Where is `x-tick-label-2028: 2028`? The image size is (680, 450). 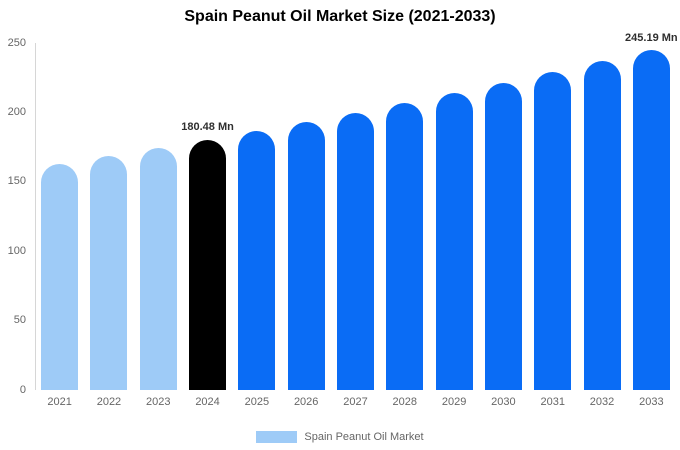 x-tick-label-2028: 2028 is located at coordinates (405, 402).